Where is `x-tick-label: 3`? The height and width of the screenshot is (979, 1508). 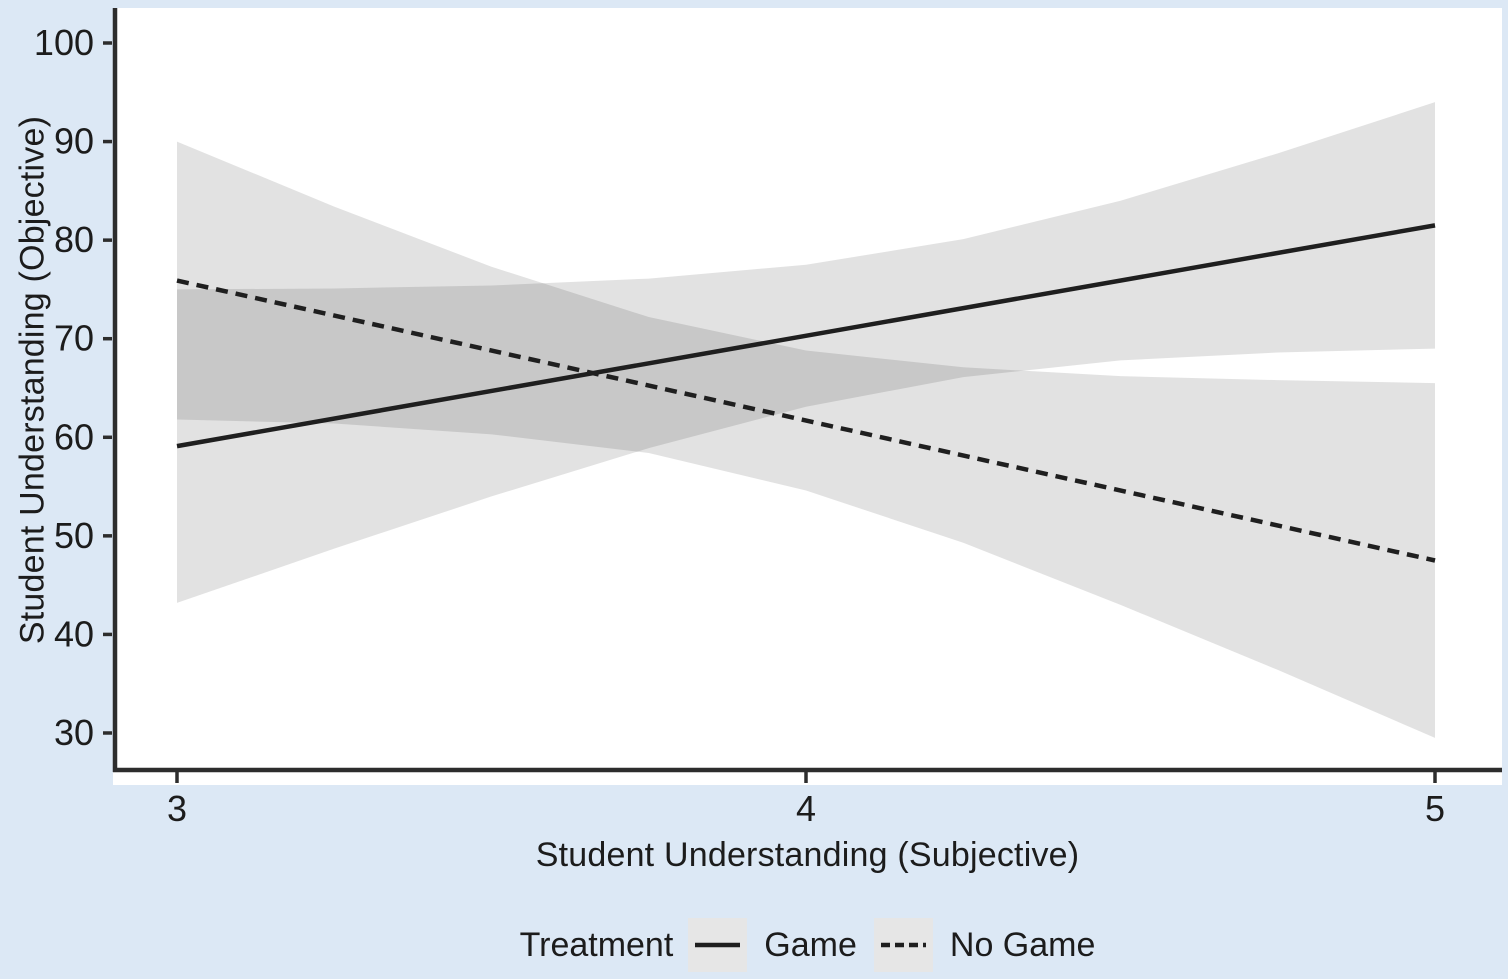
x-tick-label: 3 is located at coordinates (177, 808).